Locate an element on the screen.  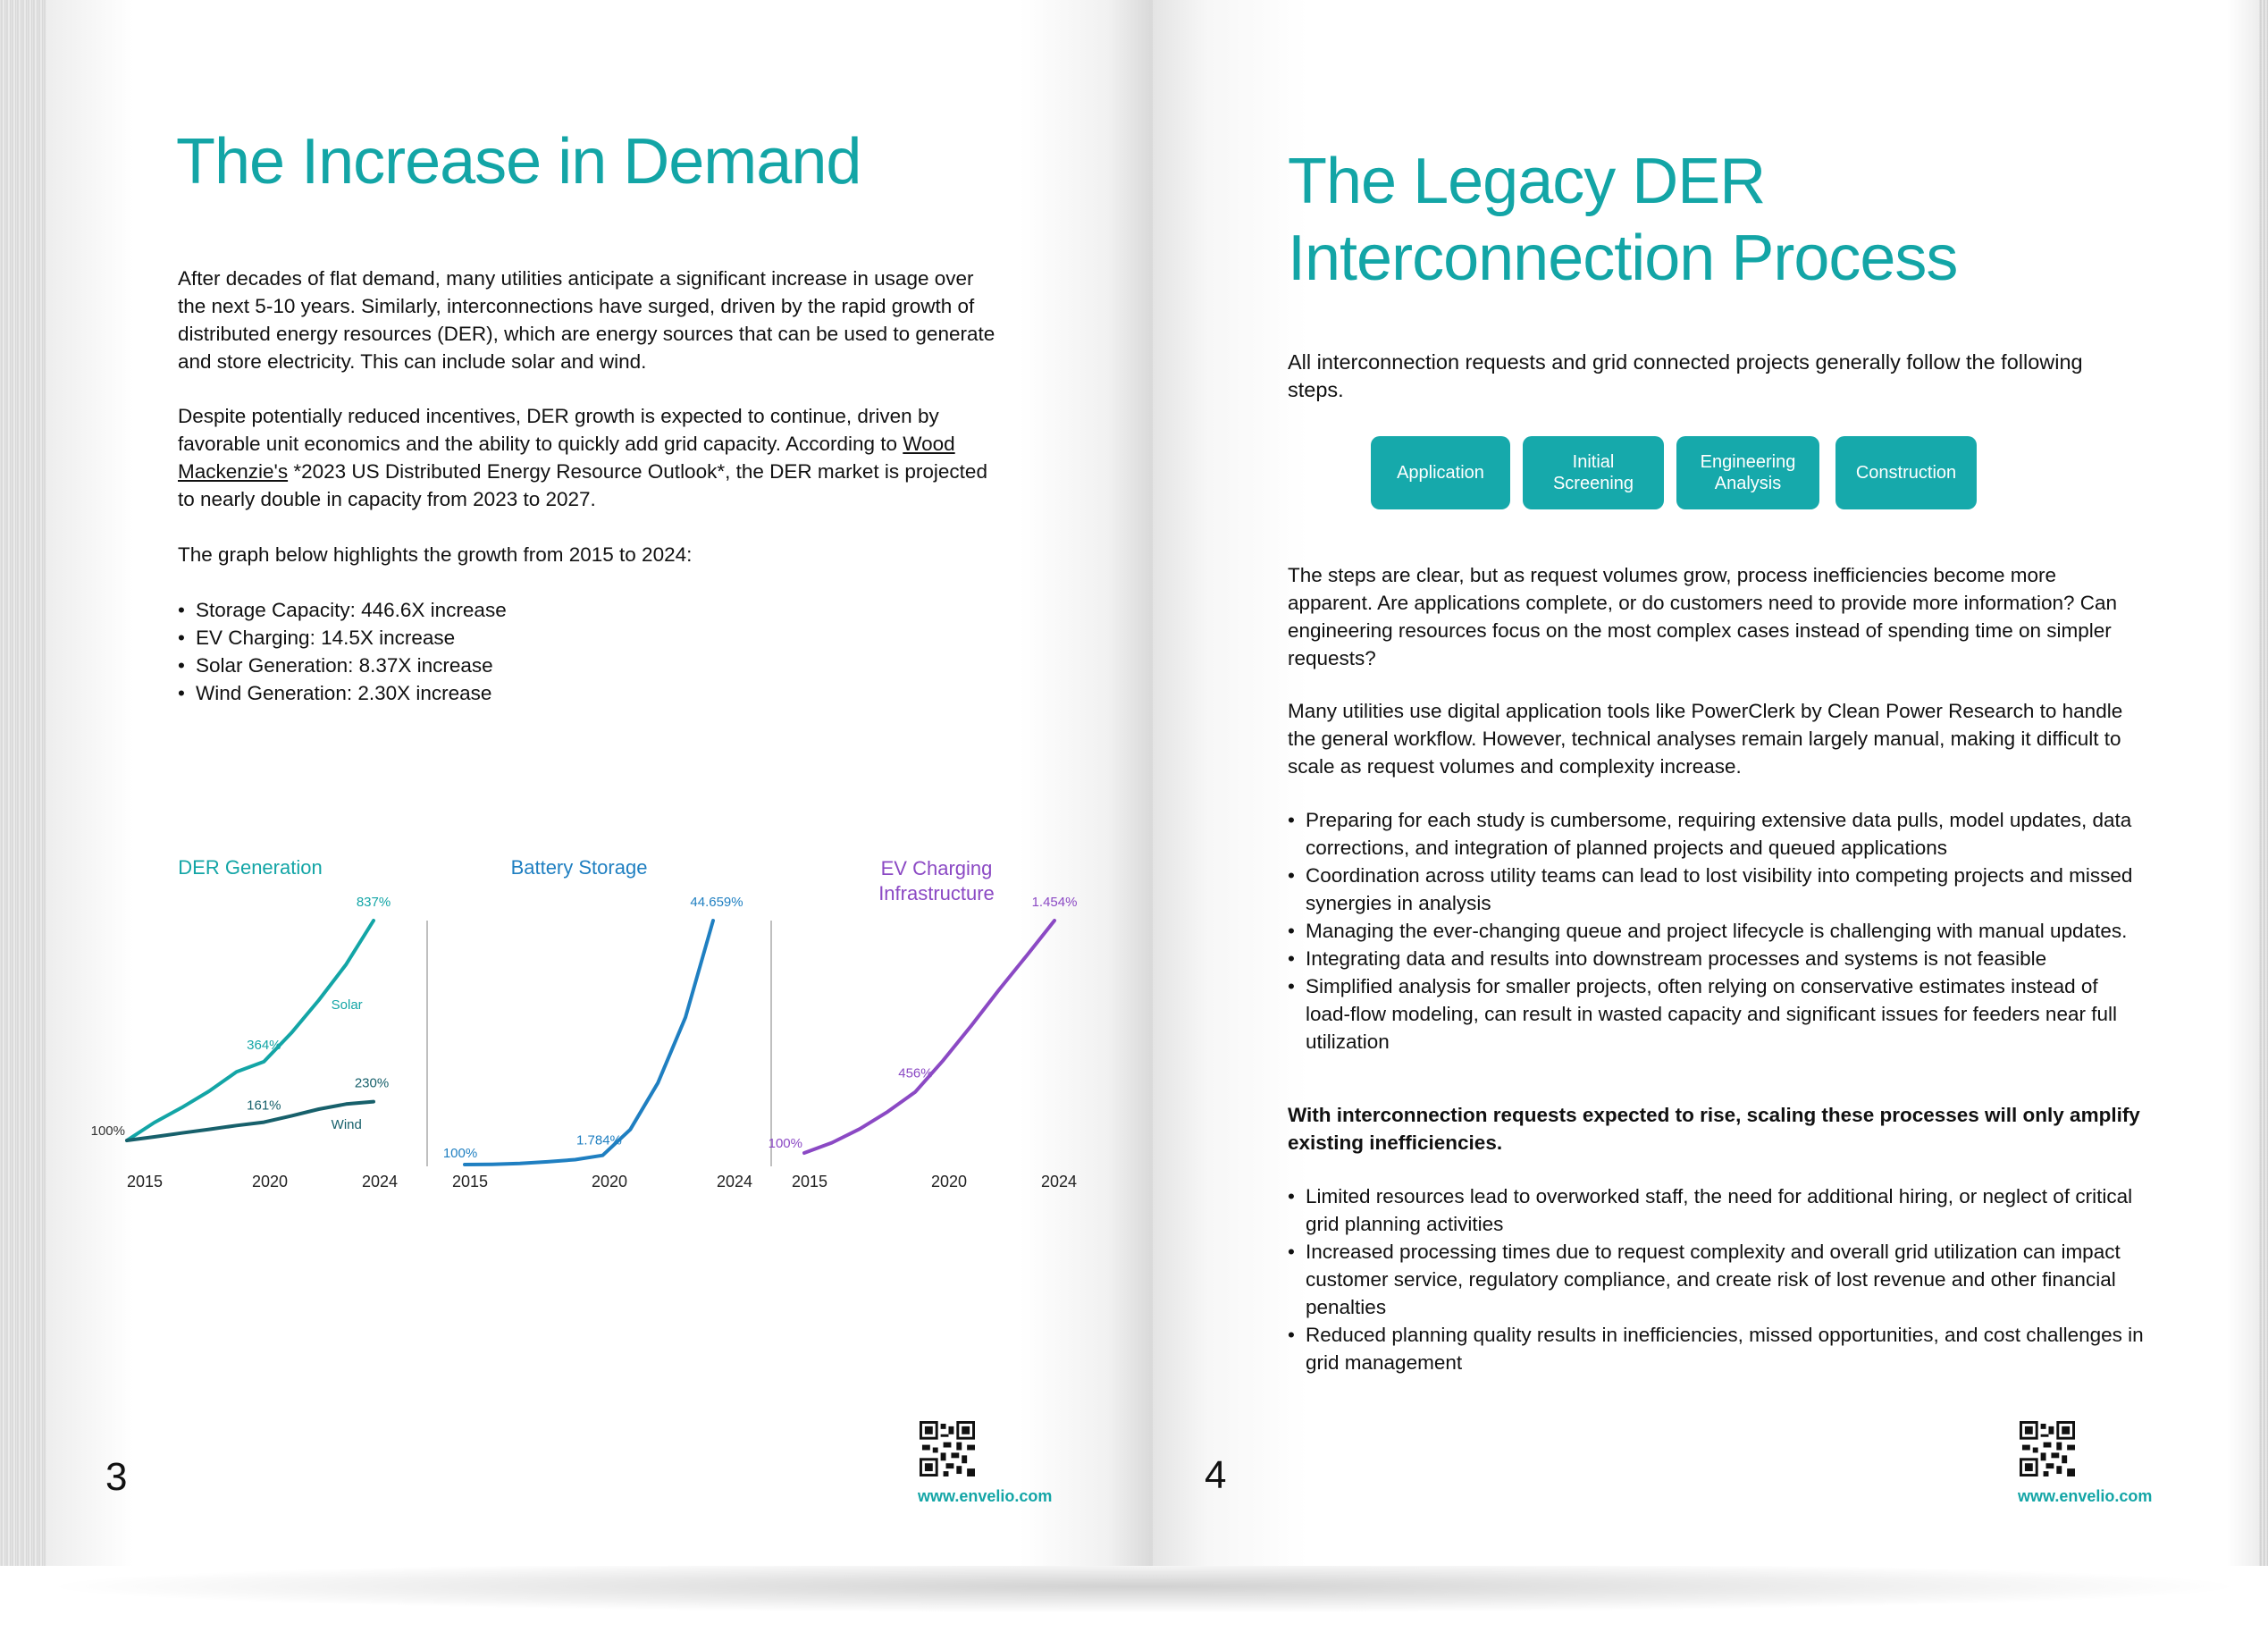
data-label: 837% is located at coordinates (374, 903).